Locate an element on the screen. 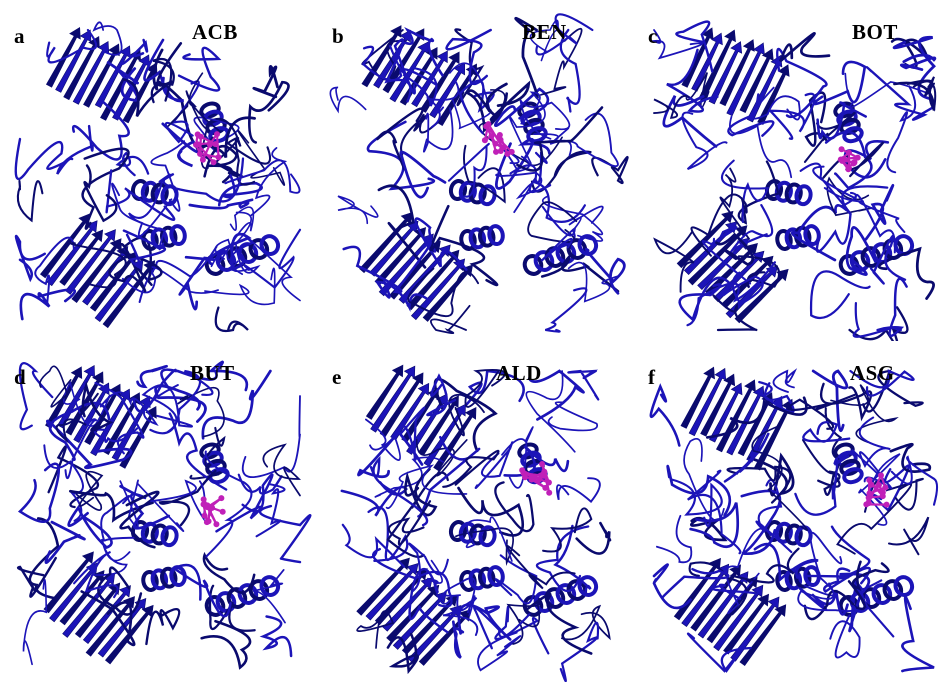  protein-ribbon-b is located at coordinates (479, 174).